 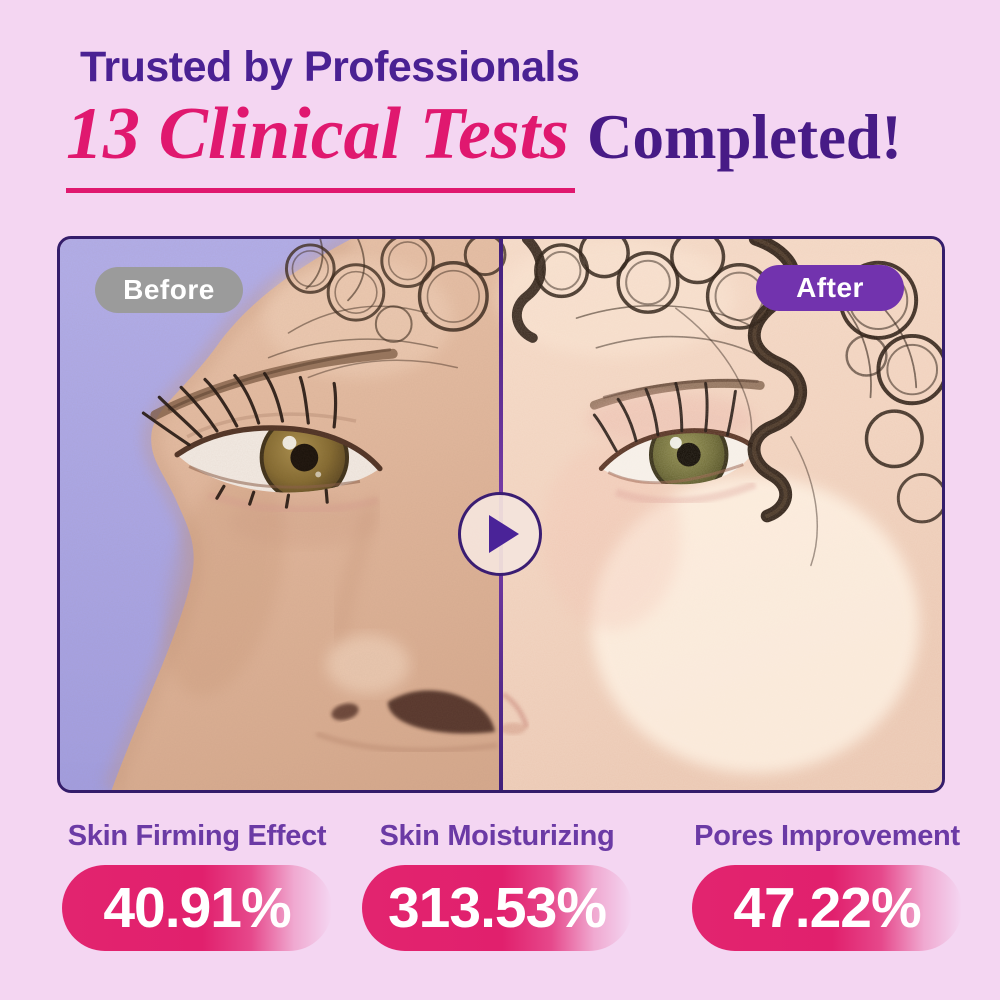 What do you see at coordinates (504, 534) in the screenshot?
I see `play-icon` at bounding box center [504, 534].